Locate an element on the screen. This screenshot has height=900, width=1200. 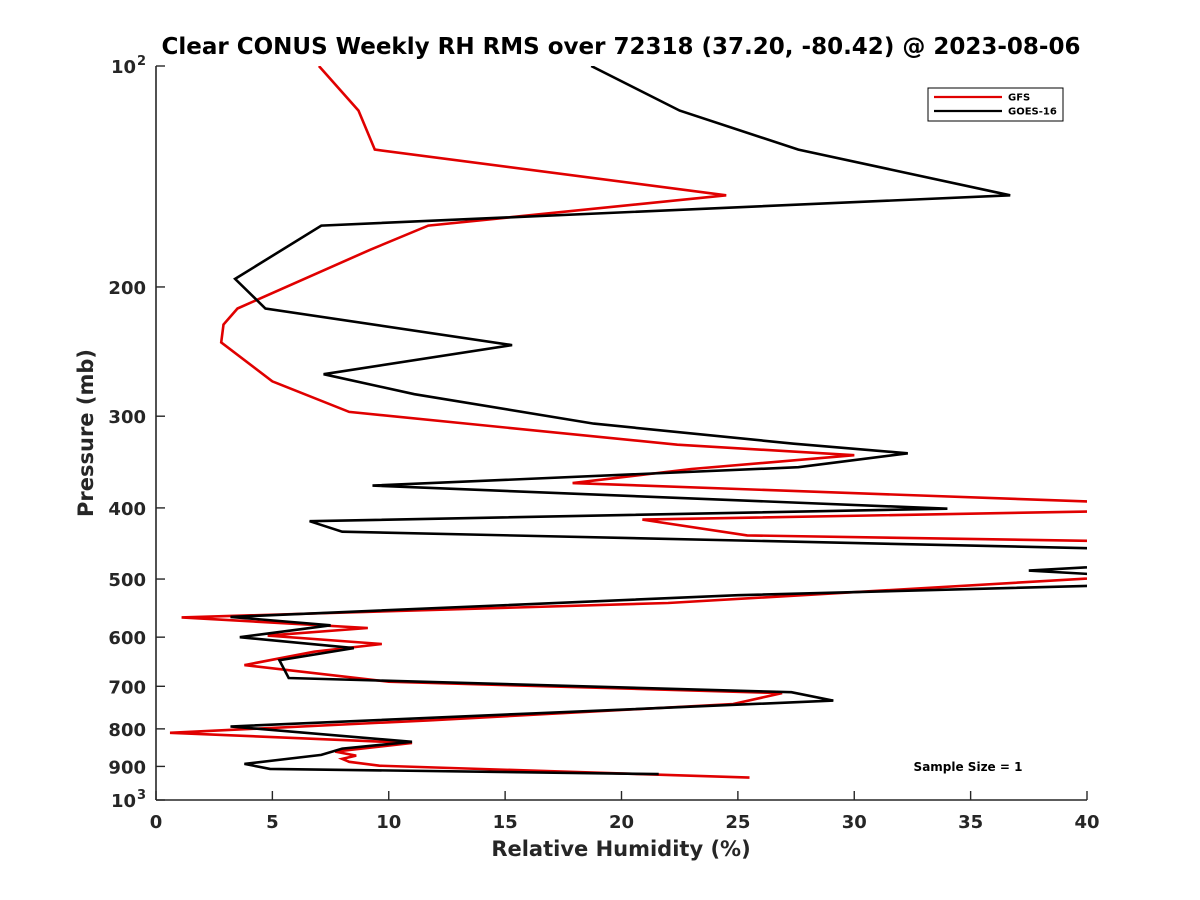
y-tick-label: 700 is located at coordinates (127, 687).